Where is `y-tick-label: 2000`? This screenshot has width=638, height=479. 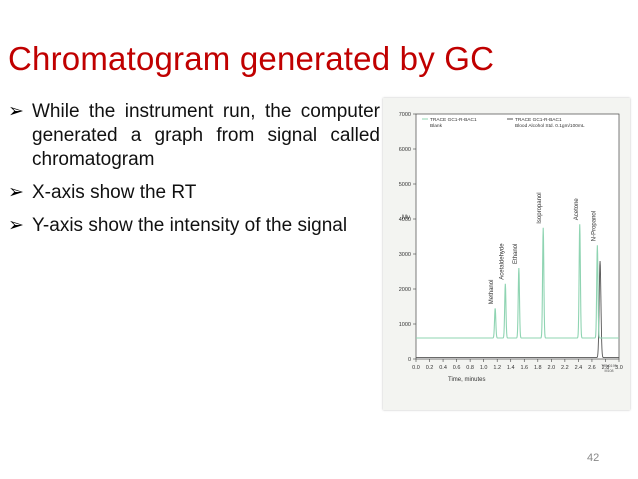
y-tick-label: 2000 is located at coordinates (405, 290).